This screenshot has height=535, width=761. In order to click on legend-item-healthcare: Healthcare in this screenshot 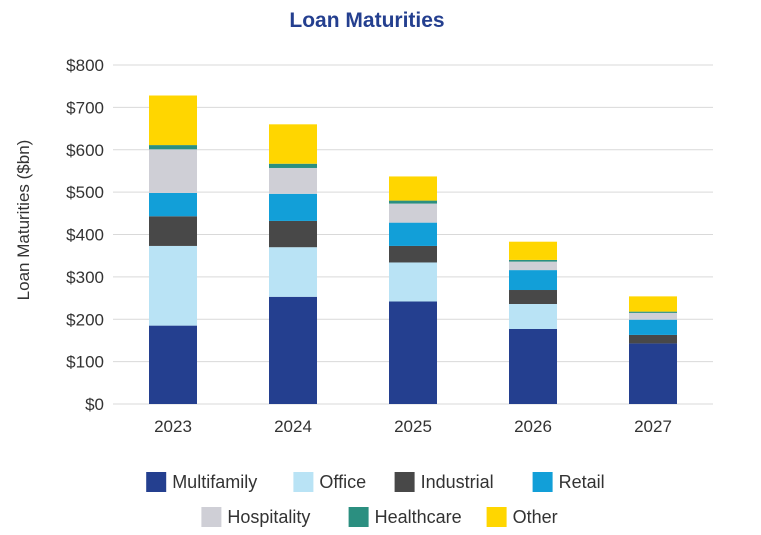, I will do `click(405, 517)`.